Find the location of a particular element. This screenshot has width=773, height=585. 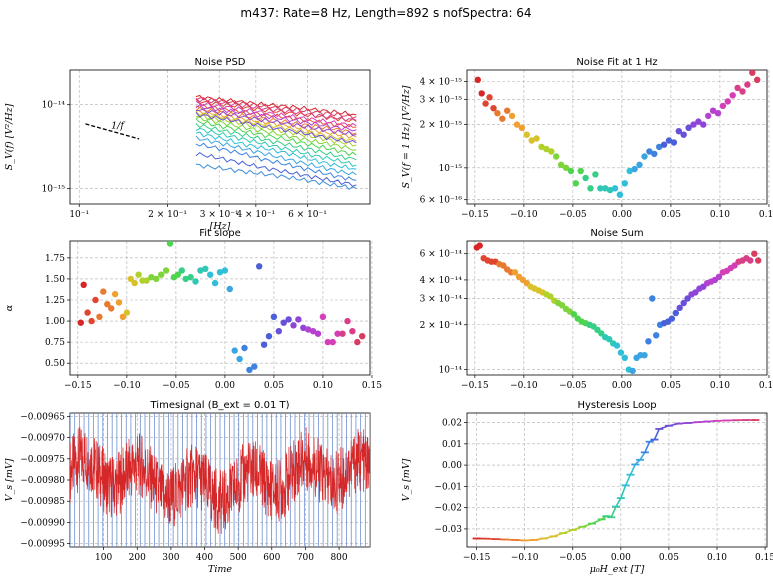

x-tick-label: 0.05 is located at coordinates (671, 215).